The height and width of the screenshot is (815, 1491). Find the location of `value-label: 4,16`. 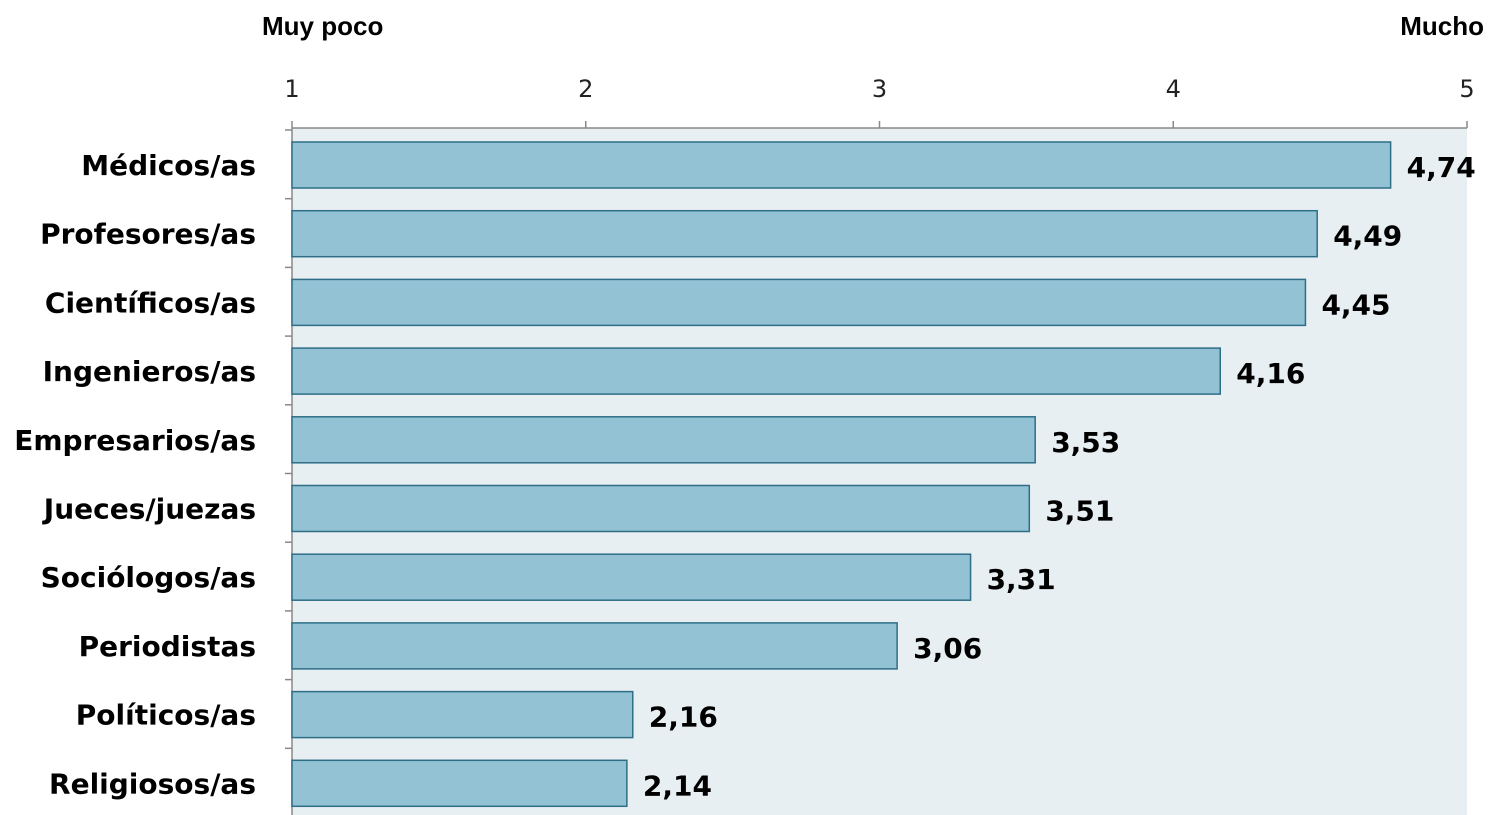

value-label: 4,16 is located at coordinates (1270, 373).